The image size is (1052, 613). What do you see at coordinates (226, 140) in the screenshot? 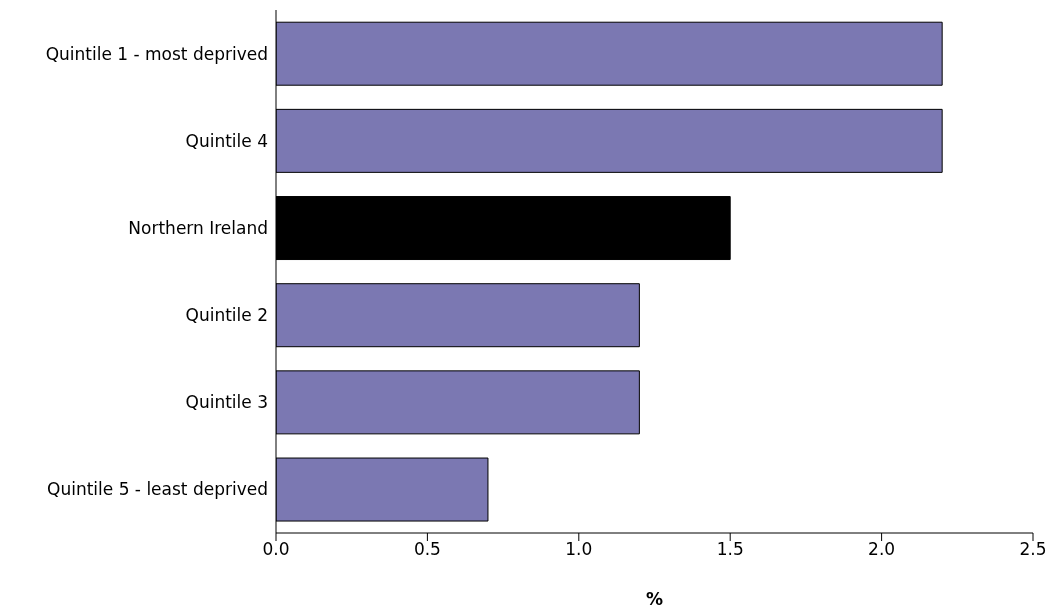
I see `y-tick-label: Quintile 4` at bounding box center [226, 140].